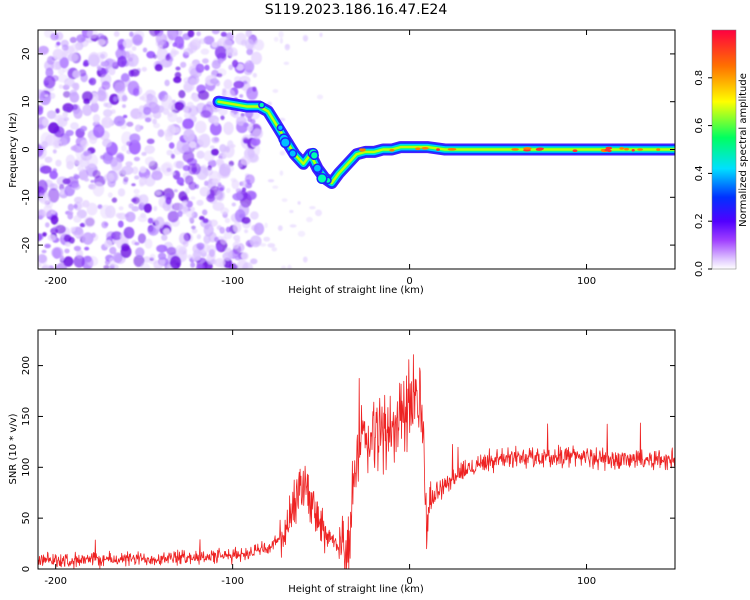  I want to click on heatmap-x-tick-label: -200, so click(55, 281).